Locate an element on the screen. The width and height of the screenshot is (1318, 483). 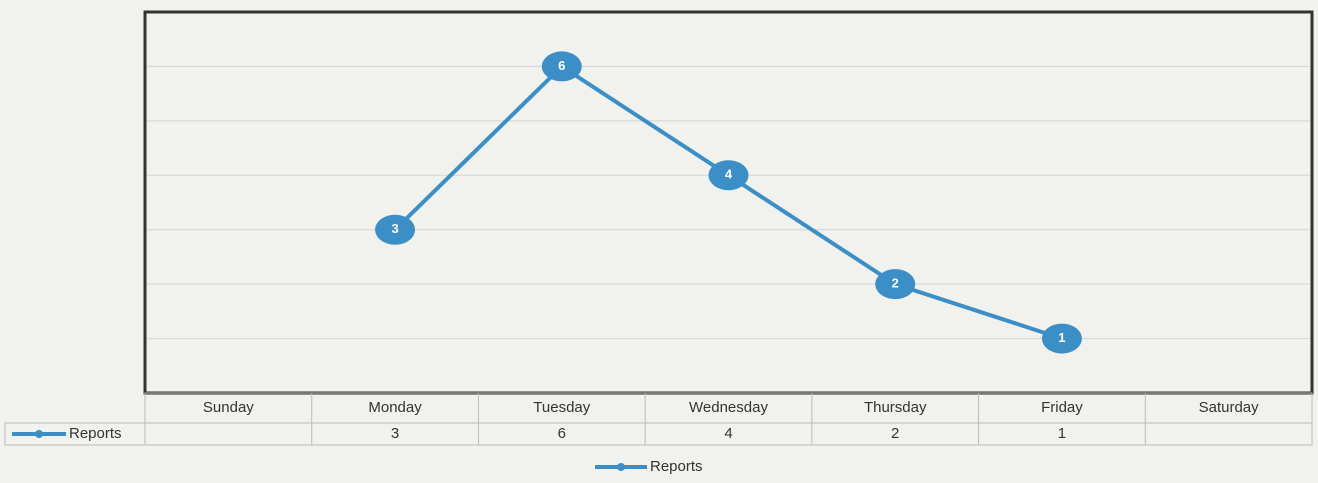
data-label: 6 is located at coordinates (561, 65).